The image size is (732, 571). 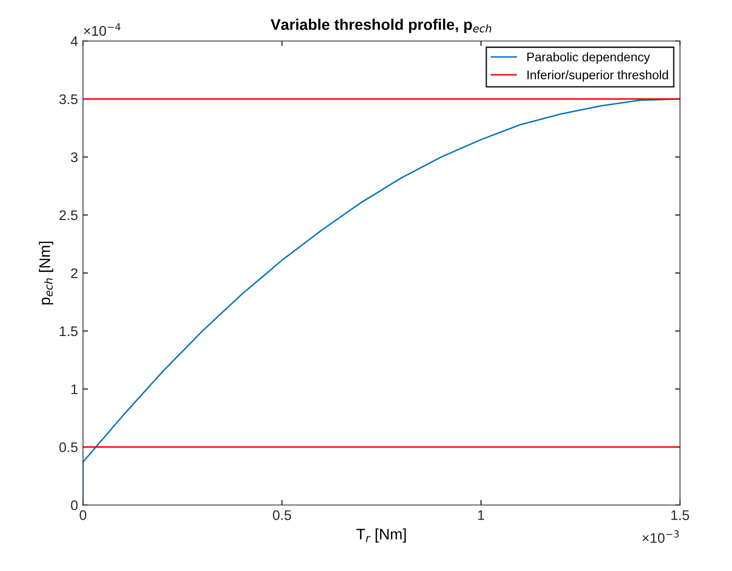 I want to click on y-tick-label: 1, so click(x=74, y=389).